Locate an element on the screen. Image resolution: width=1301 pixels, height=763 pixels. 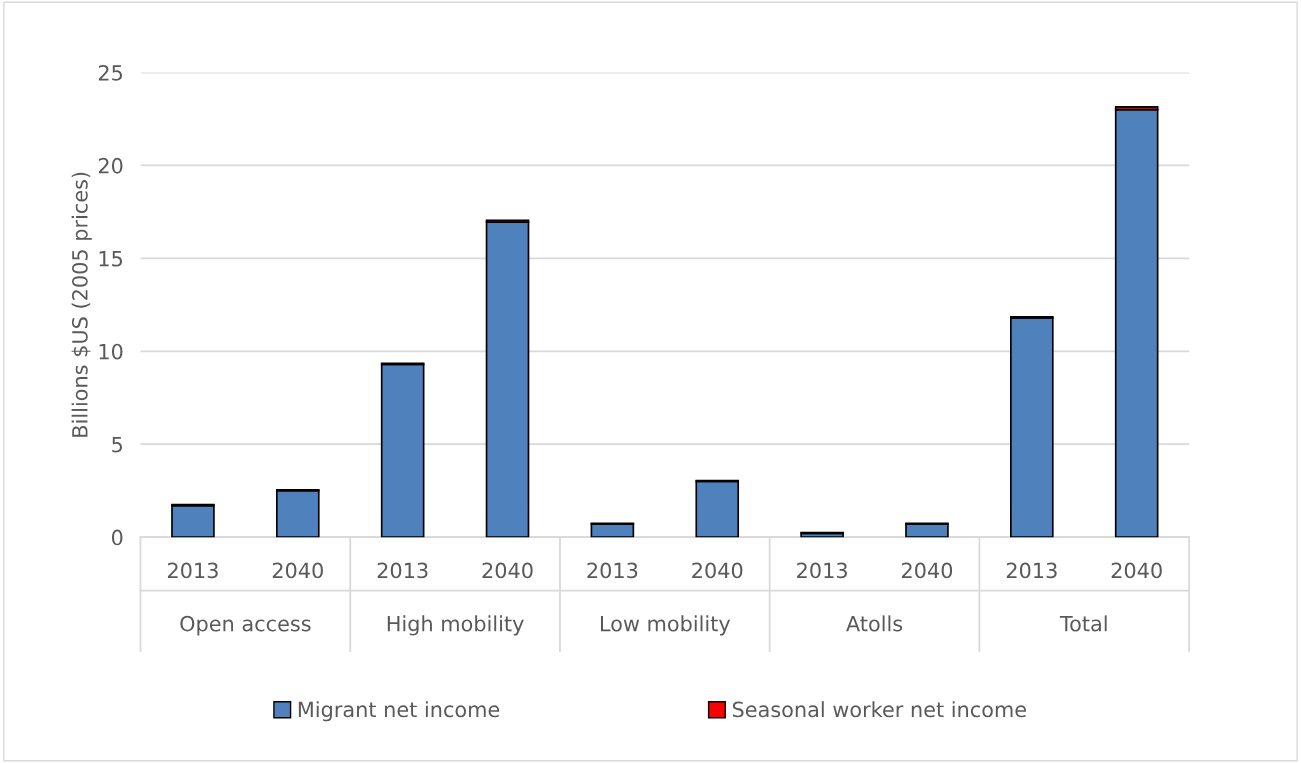
text: Total is located at coordinates (1083, 623).